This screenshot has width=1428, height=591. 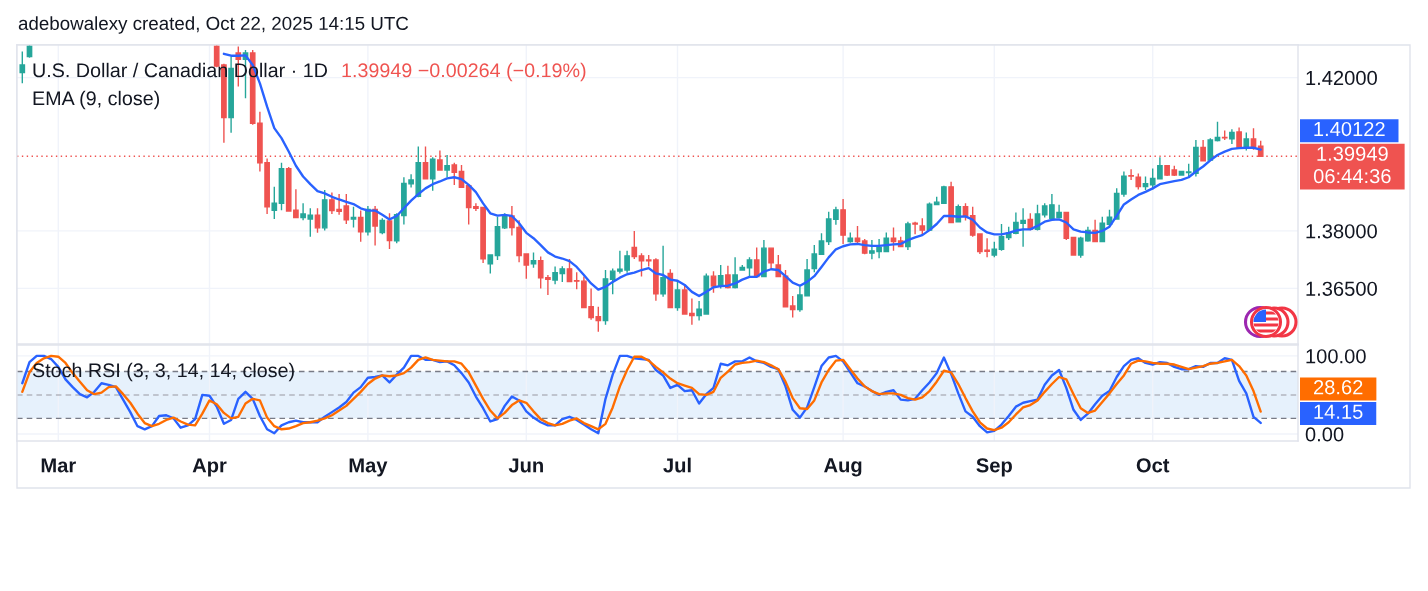 What do you see at coordinates (58, 465) in the screenshot?
I see `x-tick-label: Mar` at bounding box center [58, 465].